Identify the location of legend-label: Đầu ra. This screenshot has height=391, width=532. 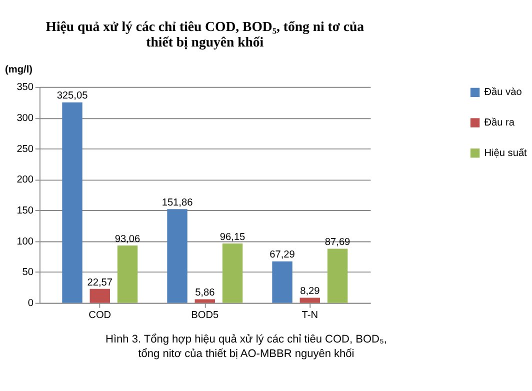
(499, 123).